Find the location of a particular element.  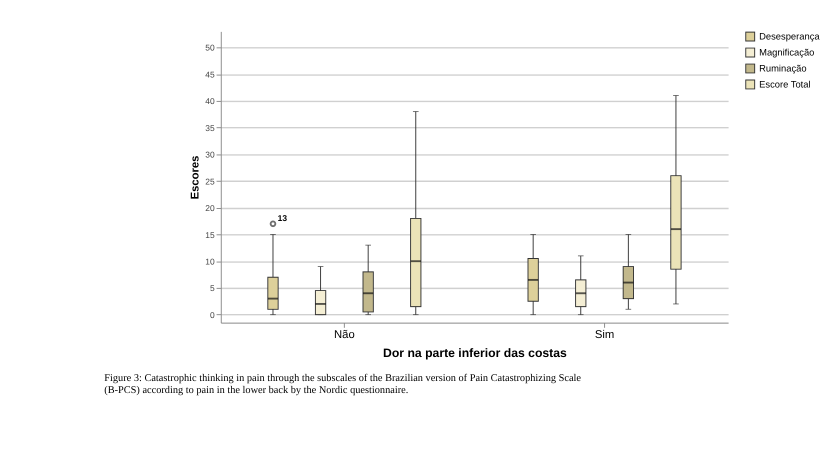

legend-label: Desesperança is located at coordinates (789, 36).